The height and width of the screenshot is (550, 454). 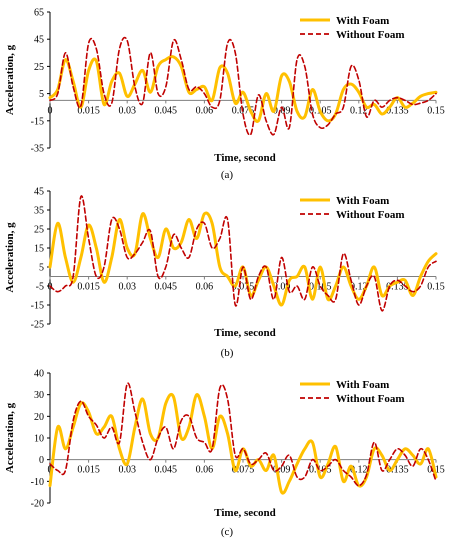 What do you see at coordinates (41, 460) in the screenshot?
I see `y-tick-label: 0` at bounding box center [41, 460].